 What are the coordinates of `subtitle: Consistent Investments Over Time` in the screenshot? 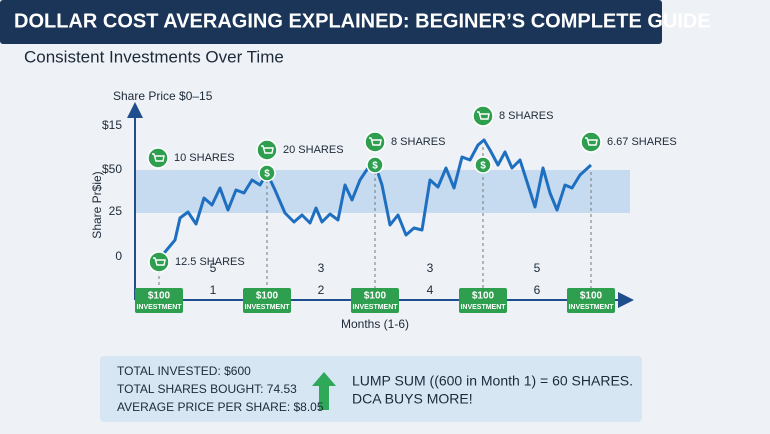 It's located at (154, 56).